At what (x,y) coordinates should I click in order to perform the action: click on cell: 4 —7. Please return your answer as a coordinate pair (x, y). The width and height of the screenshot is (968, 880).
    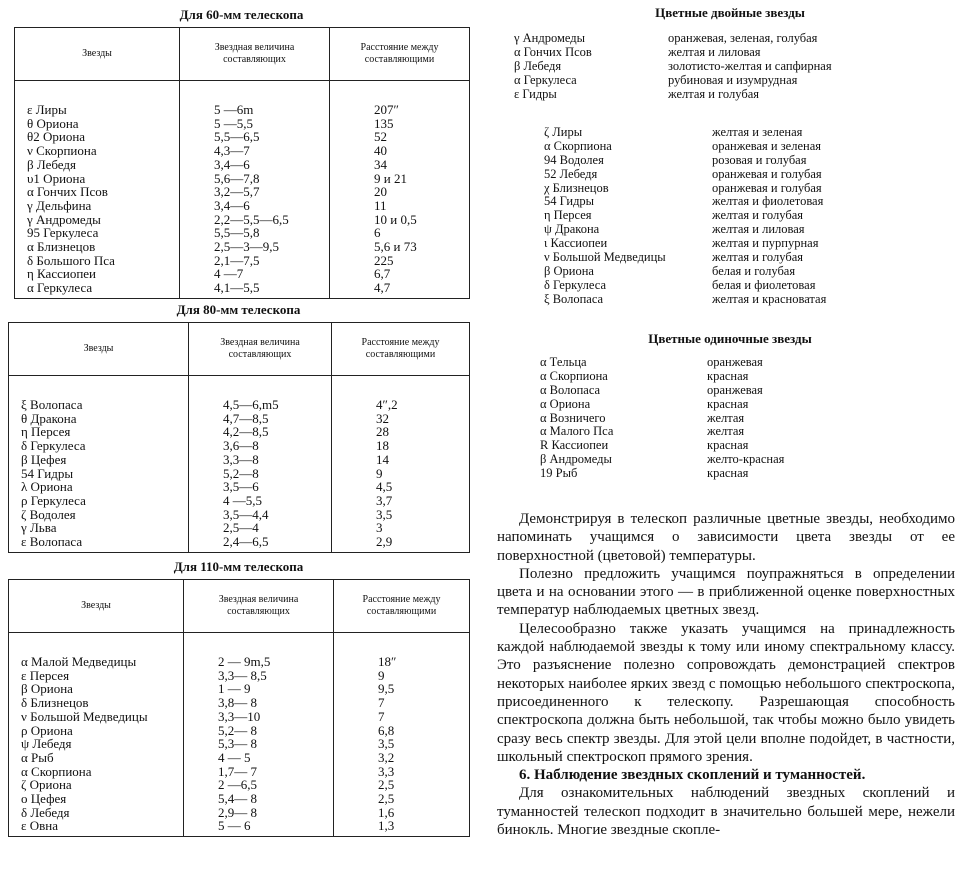
    Looking at the image, I should click on (254, 274).